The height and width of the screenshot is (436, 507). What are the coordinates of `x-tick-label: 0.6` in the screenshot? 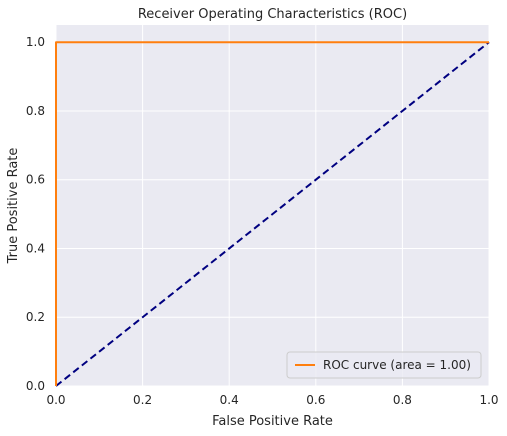 It's located at (315, 400).